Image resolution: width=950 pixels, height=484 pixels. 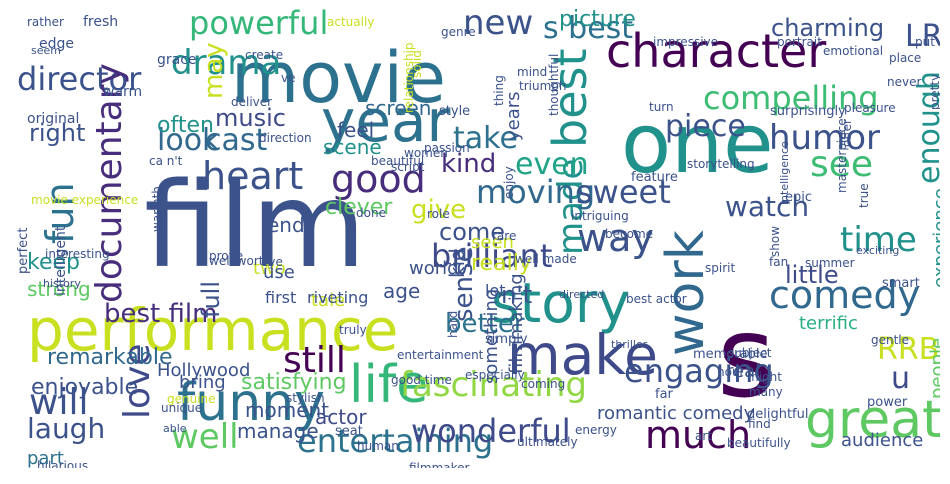 I want to click on word-many: many, so click(x=766, y=392).